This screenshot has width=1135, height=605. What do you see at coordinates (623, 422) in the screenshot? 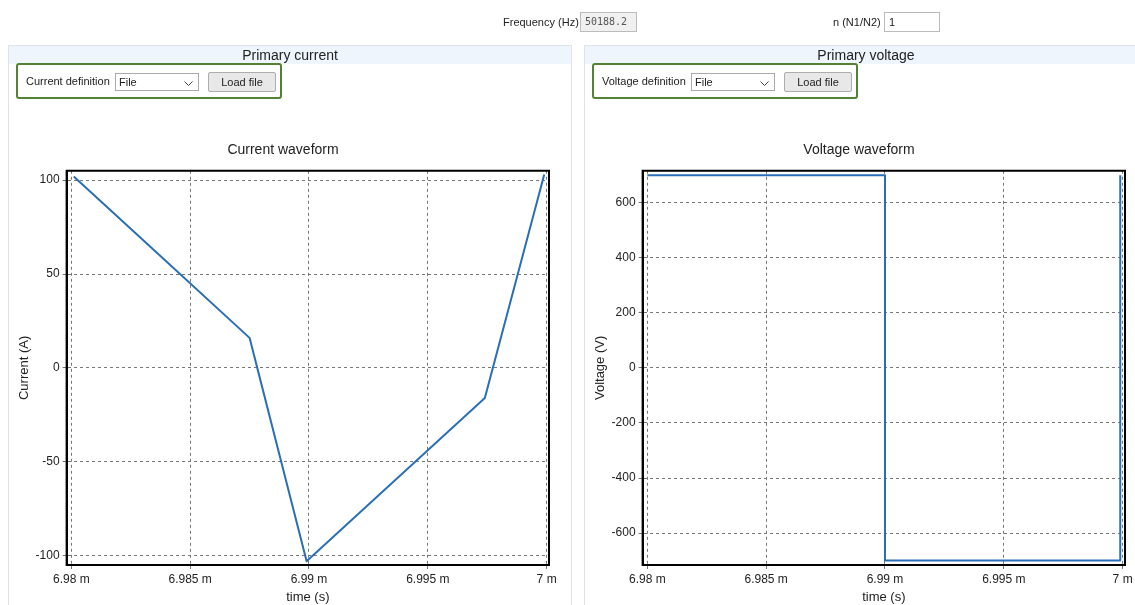
I see `y-tick-label: -200` at bounding box center [623, 422].